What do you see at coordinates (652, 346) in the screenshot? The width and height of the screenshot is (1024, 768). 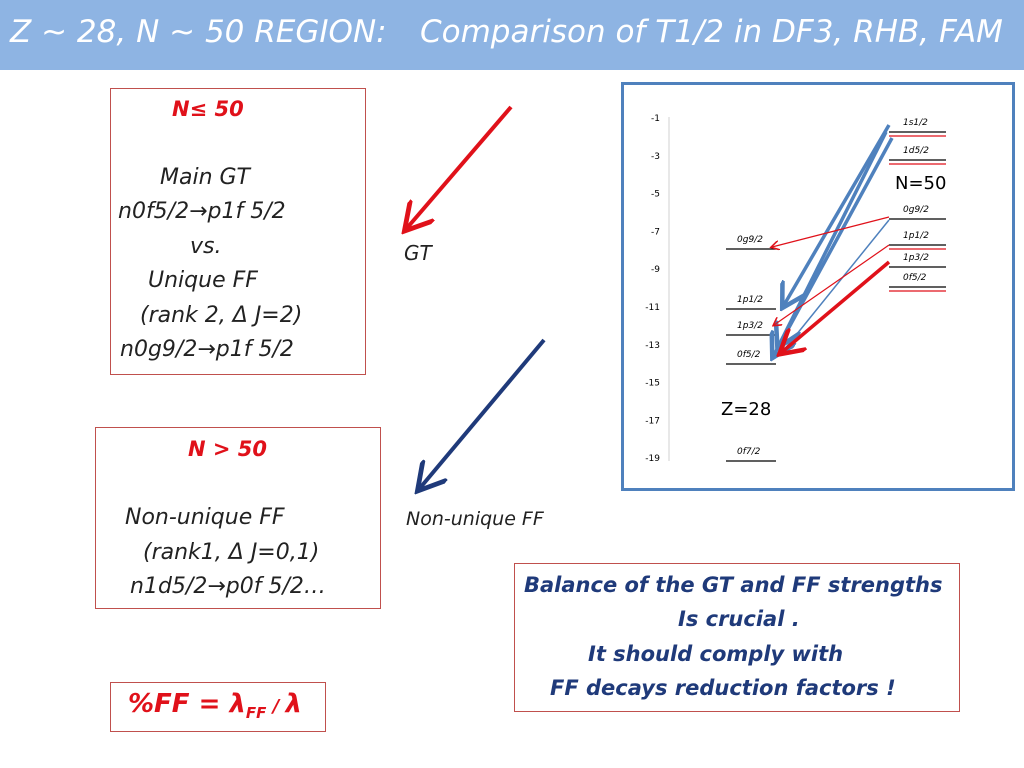 I see `y-tick-label: -13` at bounding box center [652, 346].